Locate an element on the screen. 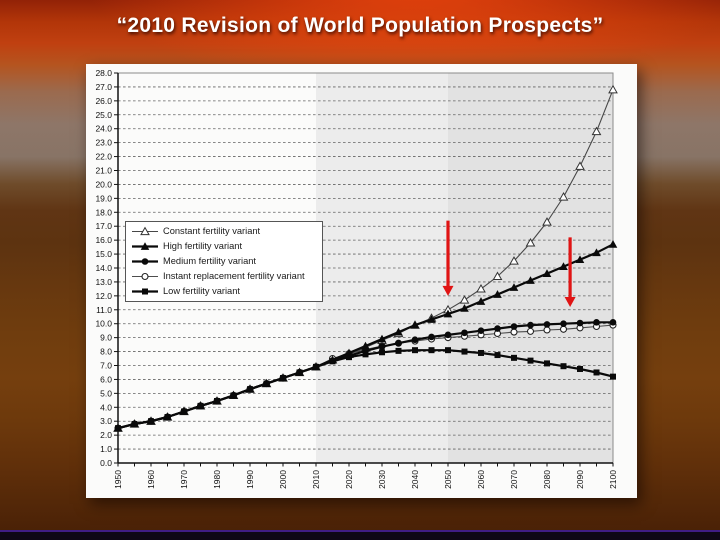  y-tick-label: 18.0 is located at coordinates (103, 212).